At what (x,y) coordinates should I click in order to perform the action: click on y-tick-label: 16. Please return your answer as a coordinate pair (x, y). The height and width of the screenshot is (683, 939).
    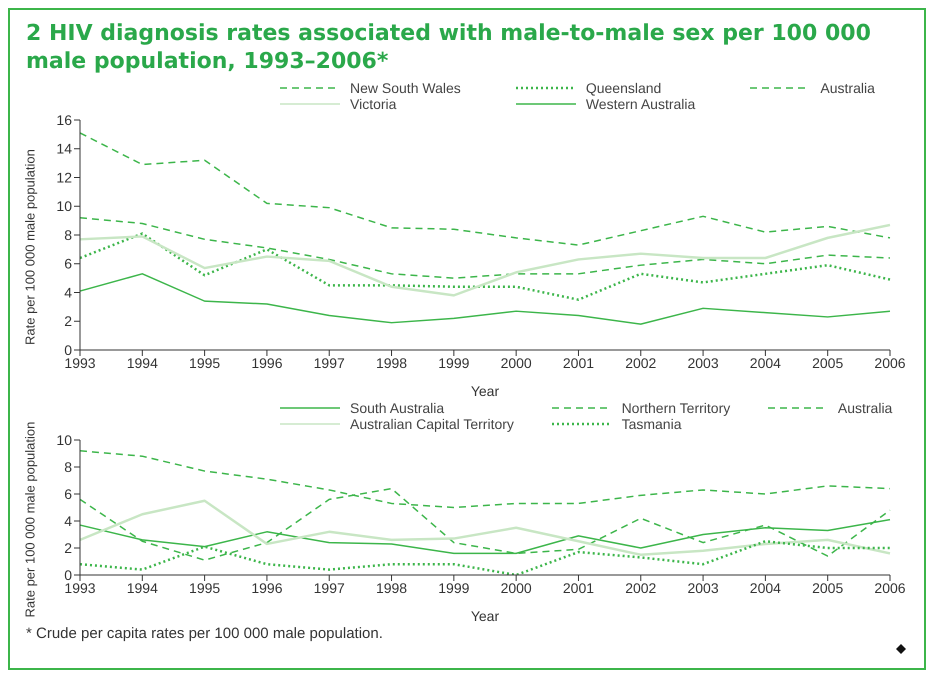
    Looking at the image, I should click on (64, 120).